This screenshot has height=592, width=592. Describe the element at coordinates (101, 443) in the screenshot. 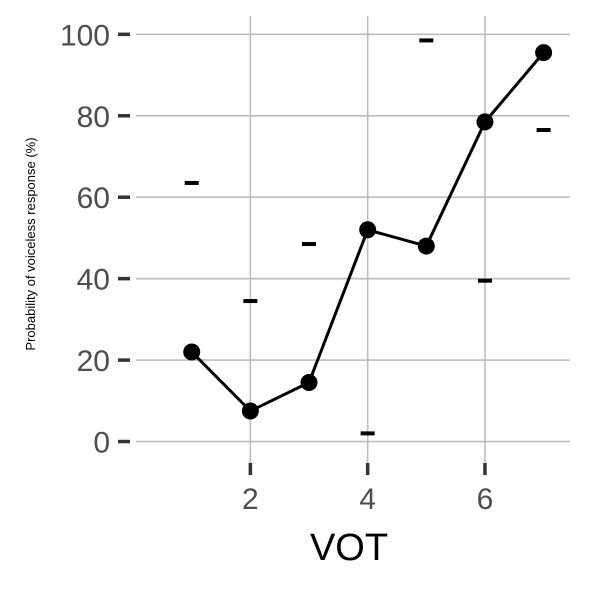

I see `y-tick-label: 0` at that location.